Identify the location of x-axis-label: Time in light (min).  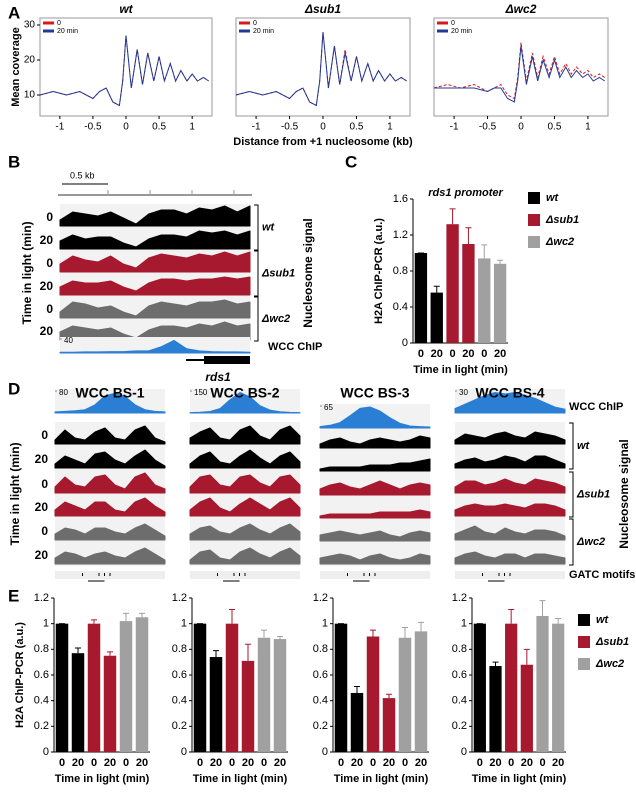
(519, 779).